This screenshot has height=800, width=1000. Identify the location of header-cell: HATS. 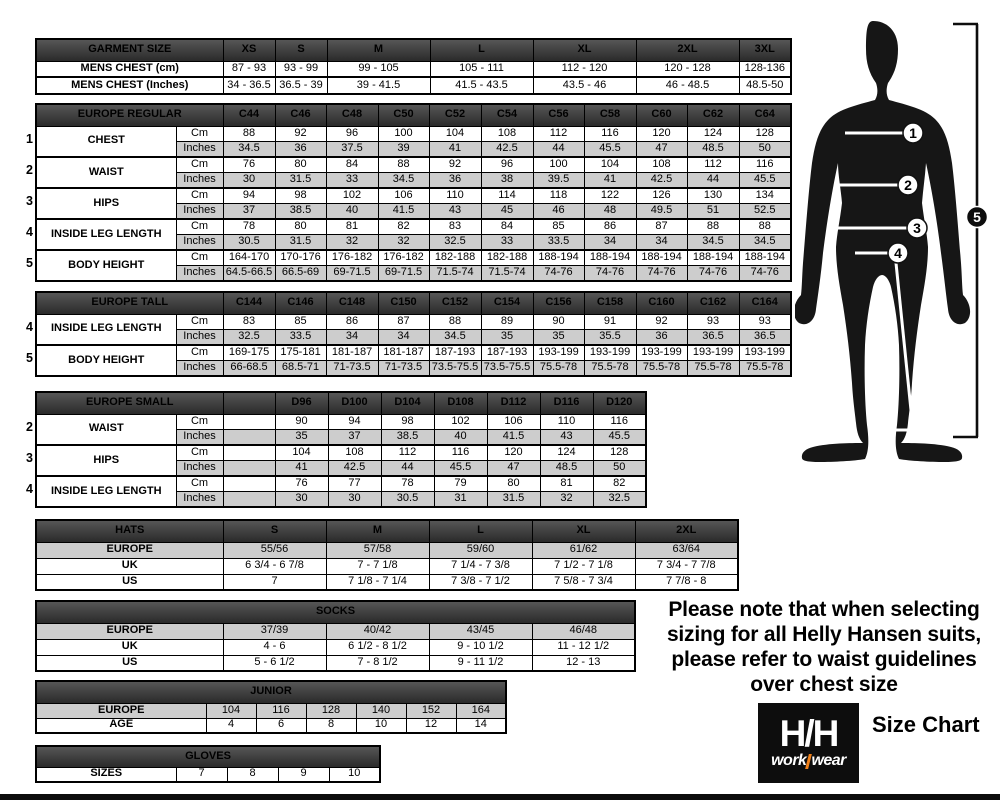
(129, 531).